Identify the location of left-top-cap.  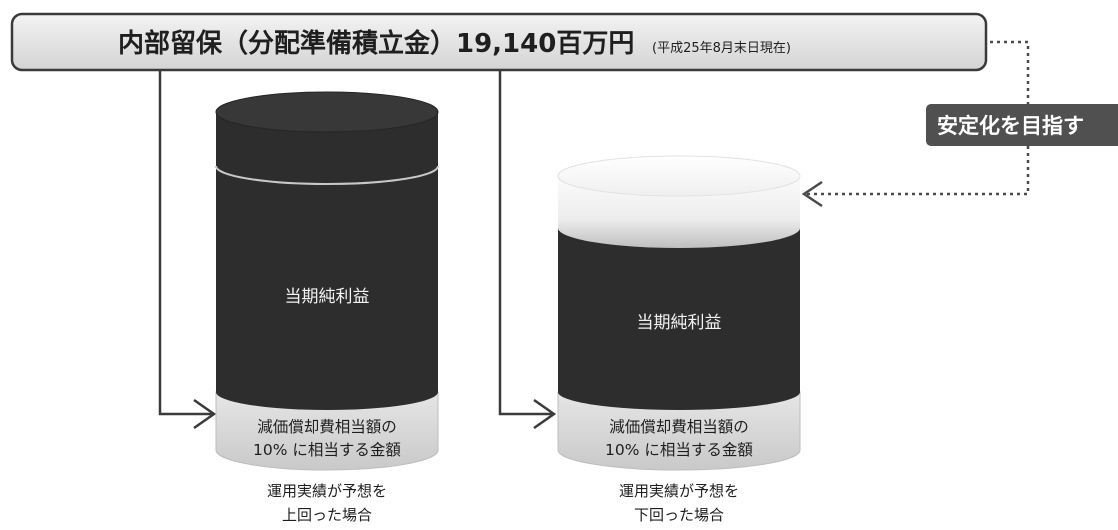
(327, 112).